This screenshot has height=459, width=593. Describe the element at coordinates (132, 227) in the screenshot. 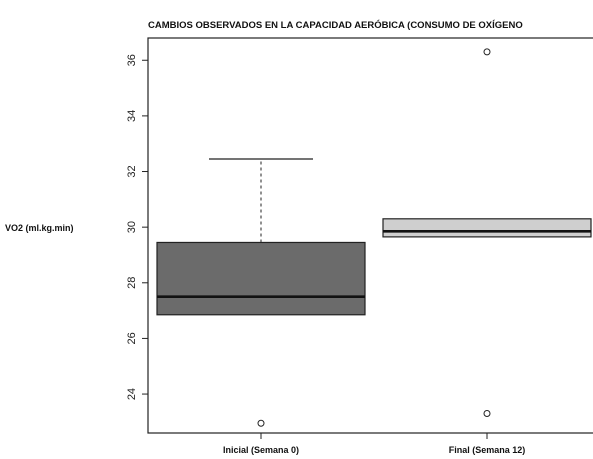

I see `y-tick-label-3: 30` at that location.